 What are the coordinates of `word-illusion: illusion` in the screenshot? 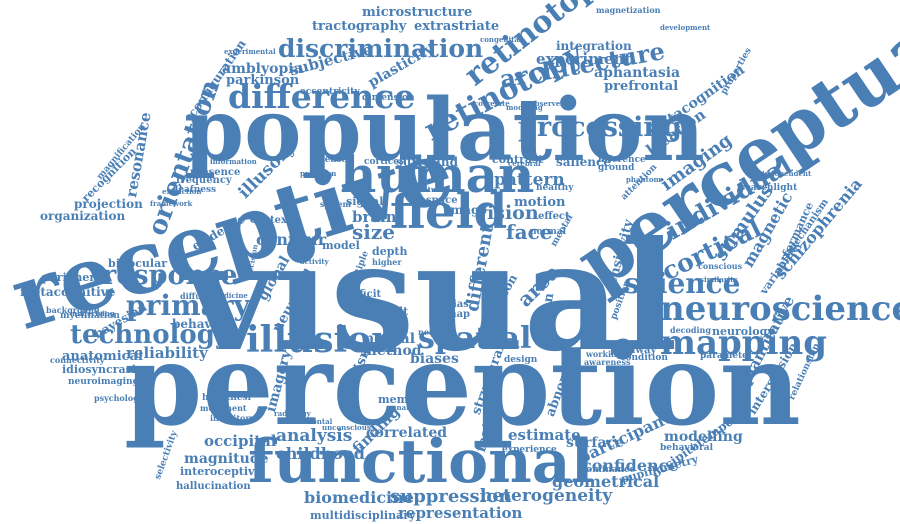 It's located at (322, 340).